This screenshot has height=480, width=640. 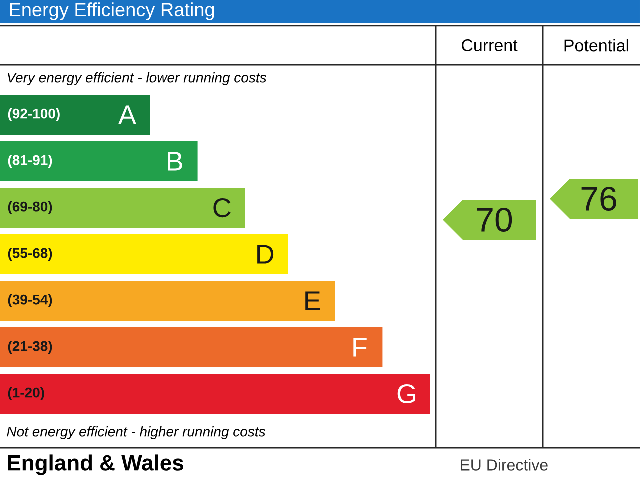 I want to click on text: Very energy efficient - lower running costs, so click(x=137, y=79).